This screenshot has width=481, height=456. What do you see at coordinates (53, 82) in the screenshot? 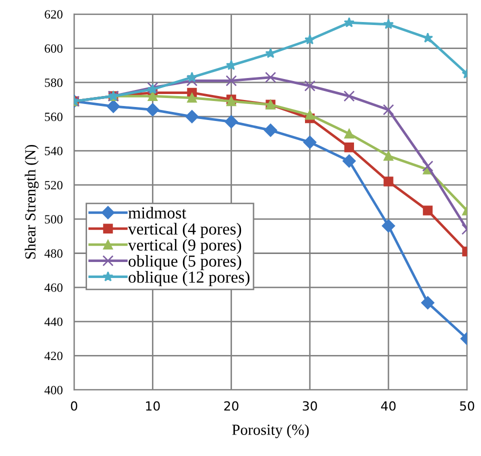
I see `y-tick-label: 580` at bounding box center [53, 82].